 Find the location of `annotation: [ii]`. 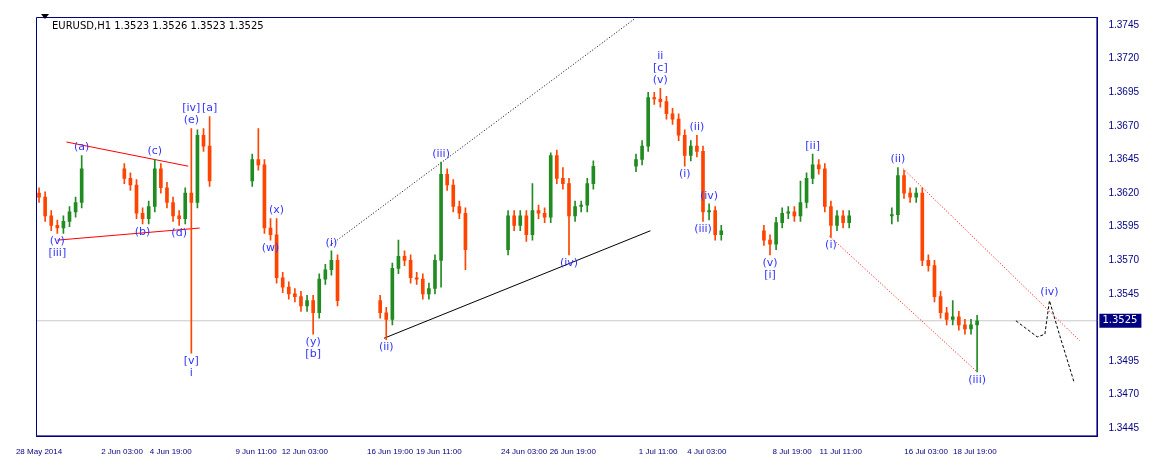

annotation: [ii] is located at coordinates (812, 145).